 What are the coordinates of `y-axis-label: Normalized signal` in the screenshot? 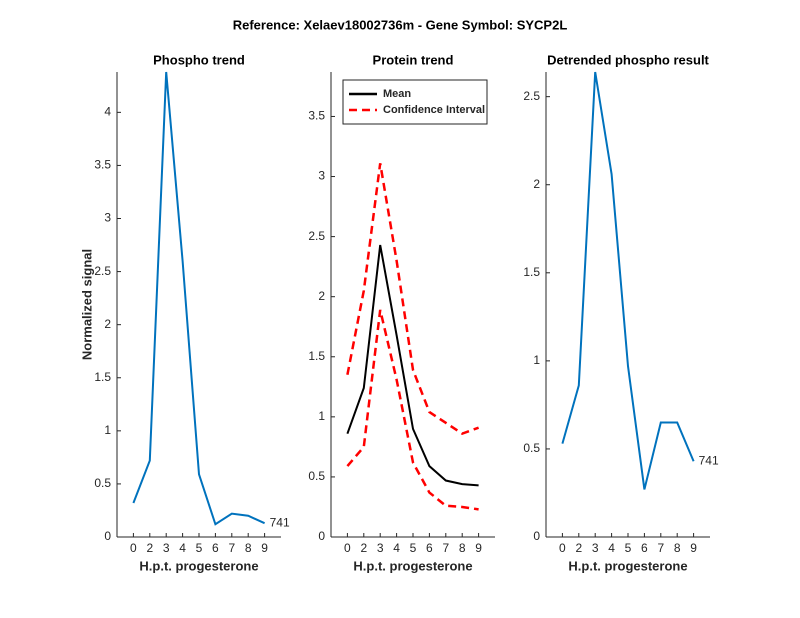 It's located at (86, 304).